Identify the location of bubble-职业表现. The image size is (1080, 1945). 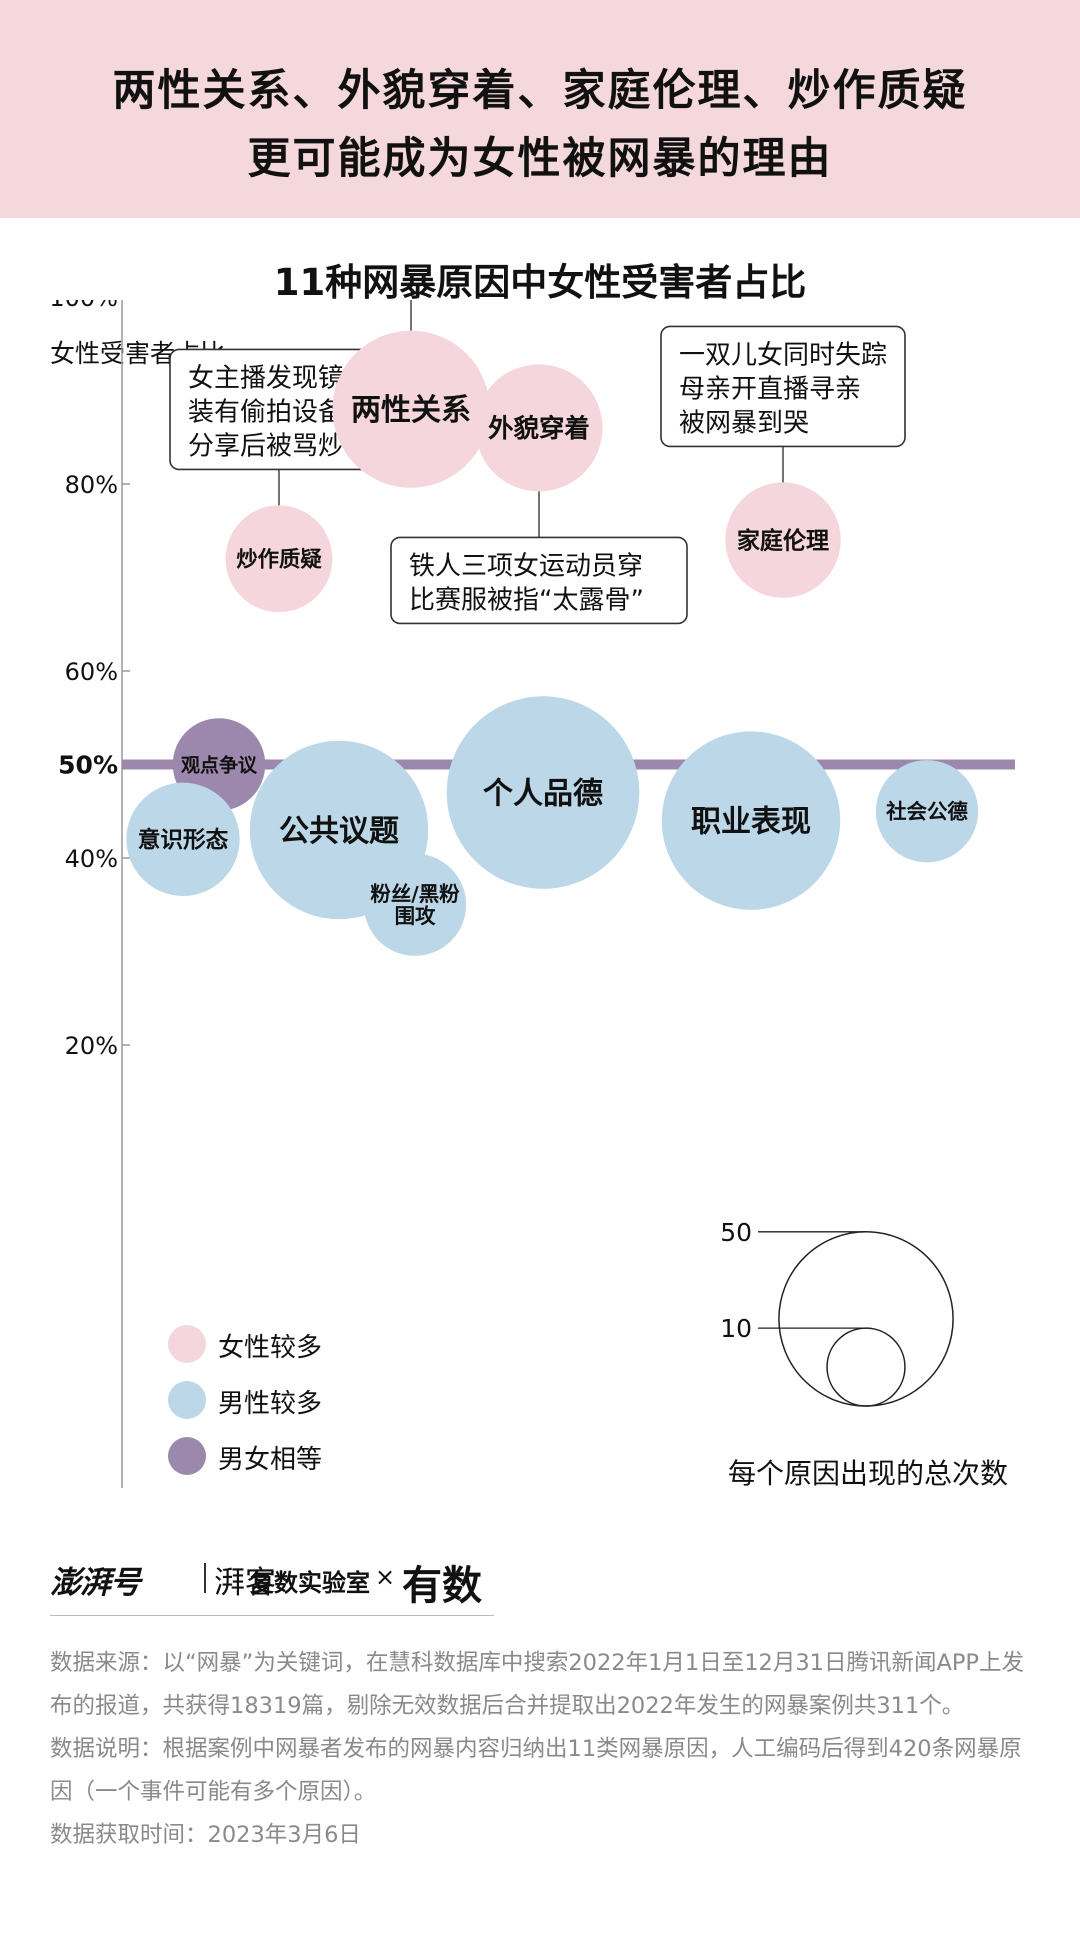
(751, 820).